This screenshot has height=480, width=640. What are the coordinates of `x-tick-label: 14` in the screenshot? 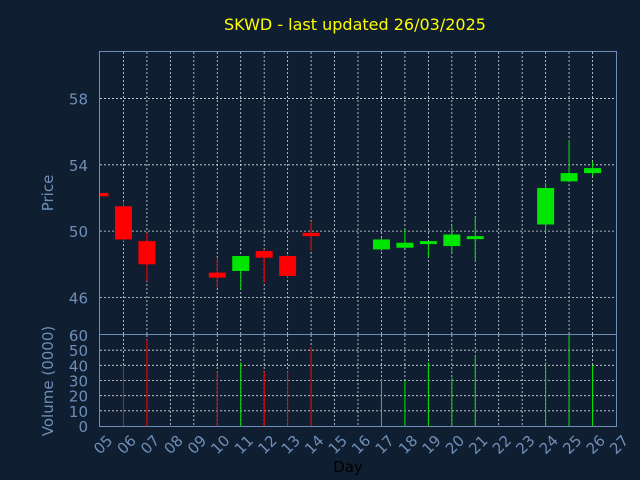 It's located at (314, 445).